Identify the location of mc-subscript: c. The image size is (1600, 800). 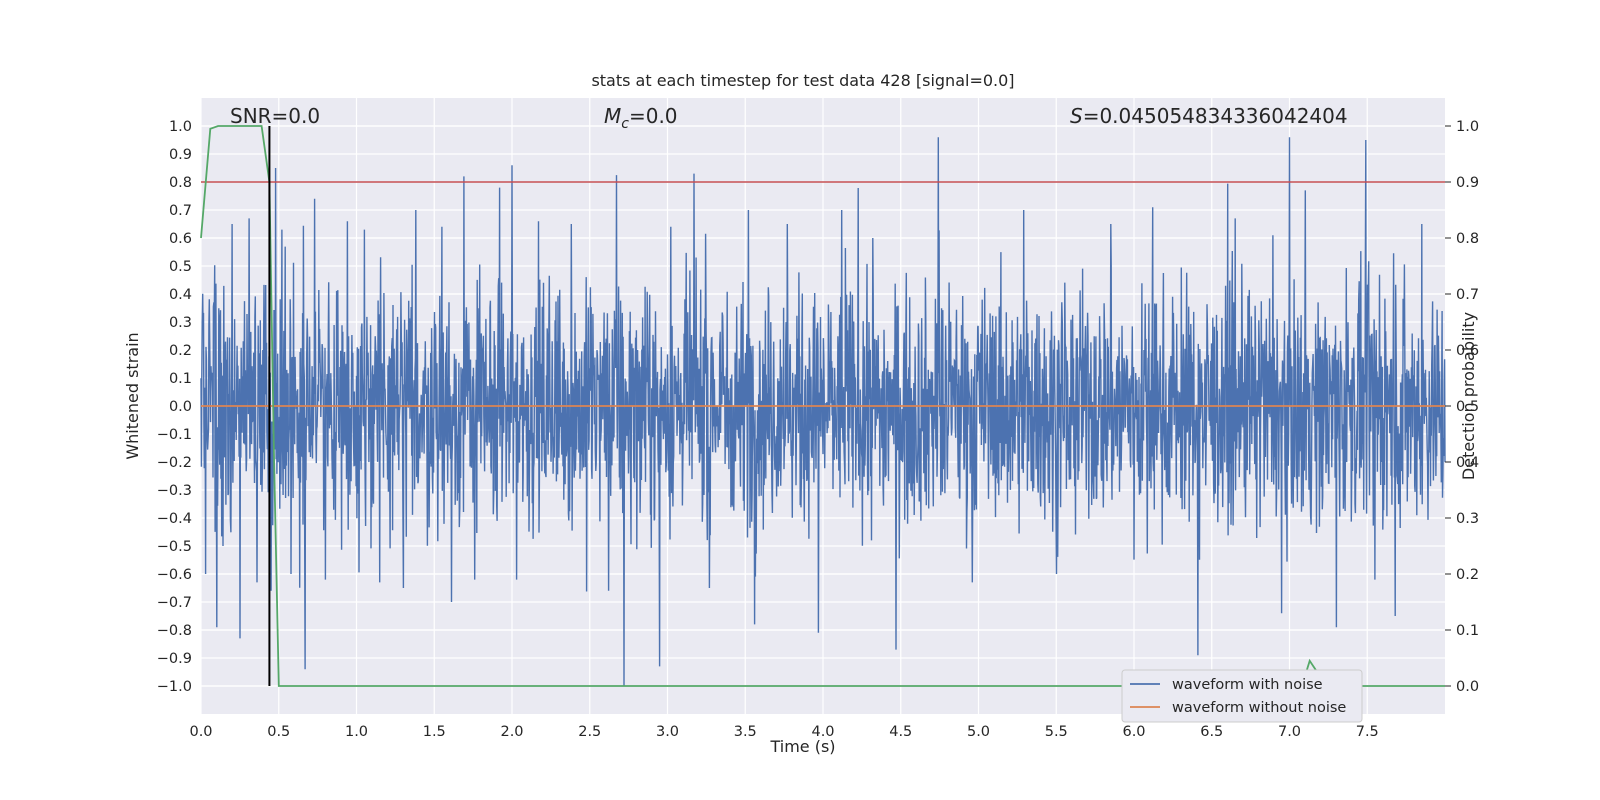
(625, 124).